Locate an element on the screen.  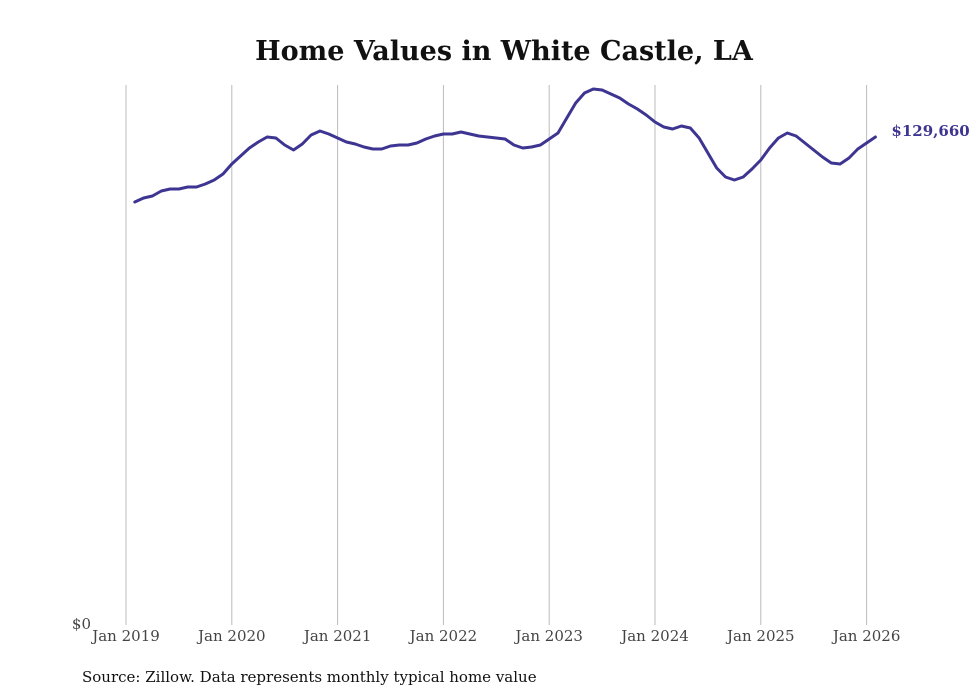
y-tick-label: $0 is located at coordinates (81, 624).